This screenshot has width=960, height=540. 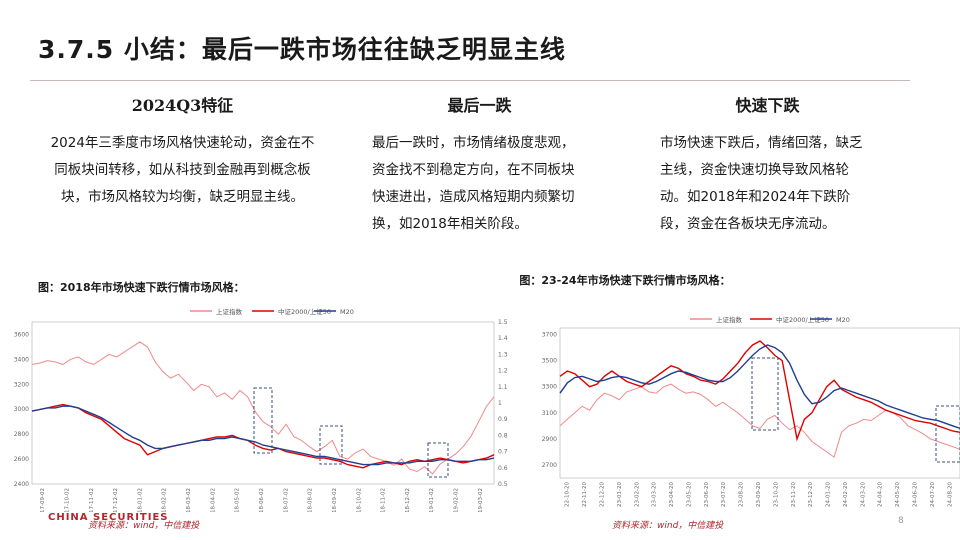 What do you see at coordinates (620, 494) in the screenshot?
I see `x-tick-label: 23-01-20` at bounding box center [620, 494].